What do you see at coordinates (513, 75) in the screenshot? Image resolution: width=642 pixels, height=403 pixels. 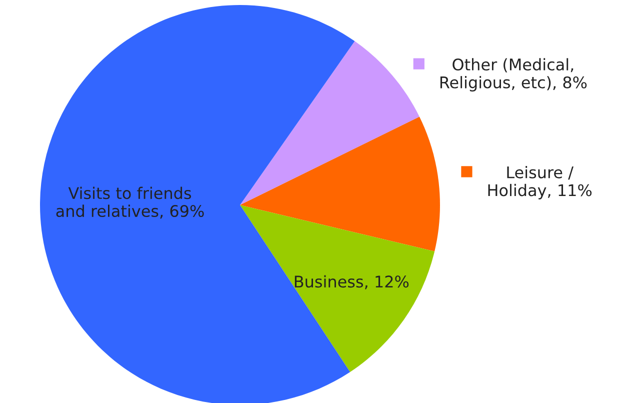 I see `legend-label: Other (Medical, Religious, etc), 8%` at bounding box center [513, 75].